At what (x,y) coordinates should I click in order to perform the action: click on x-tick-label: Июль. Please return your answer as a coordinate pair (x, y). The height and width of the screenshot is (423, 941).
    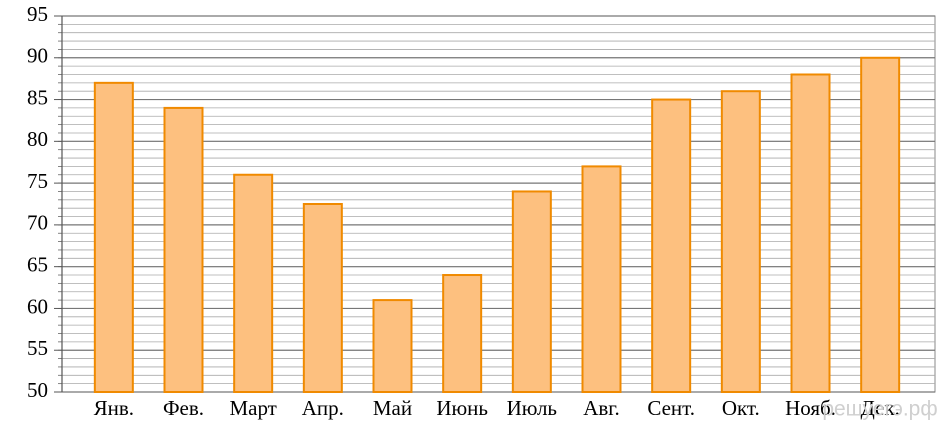
    Looking at the image, I should click on (532, 408).